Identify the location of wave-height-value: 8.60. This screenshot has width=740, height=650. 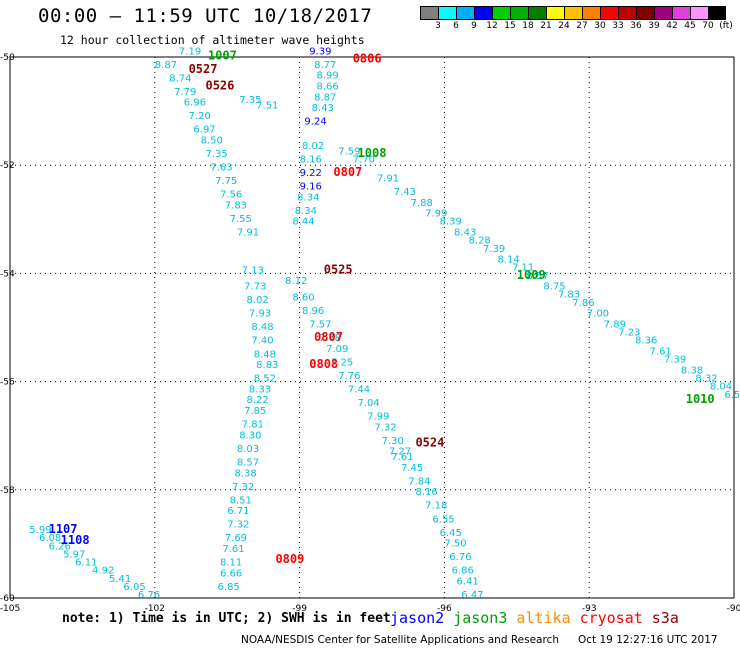
(303, 297).